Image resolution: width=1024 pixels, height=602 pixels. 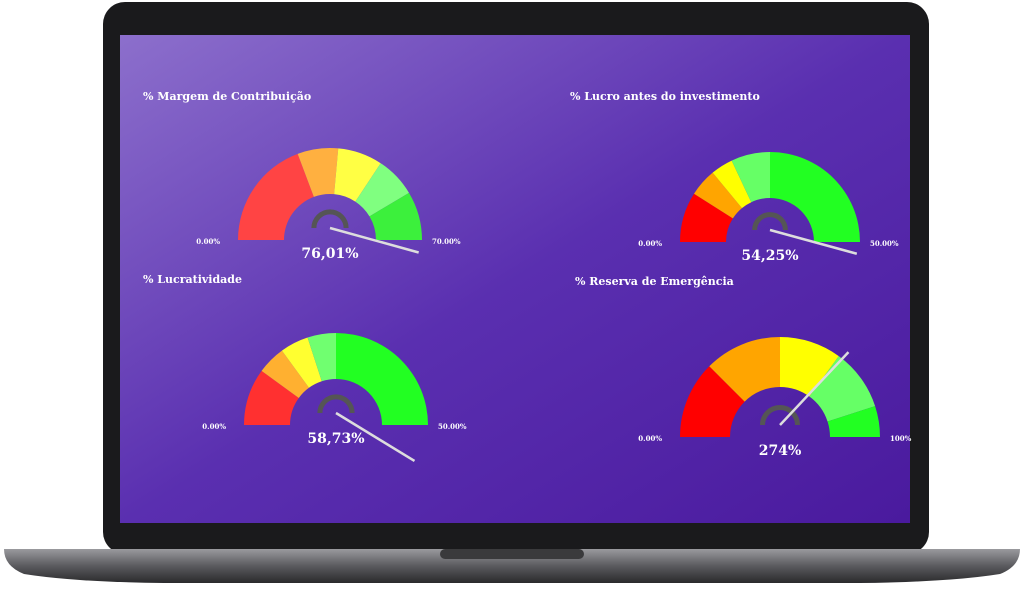 I want to click on gauge-title: % Margem de Contribuição, so click(x=227, y=96).